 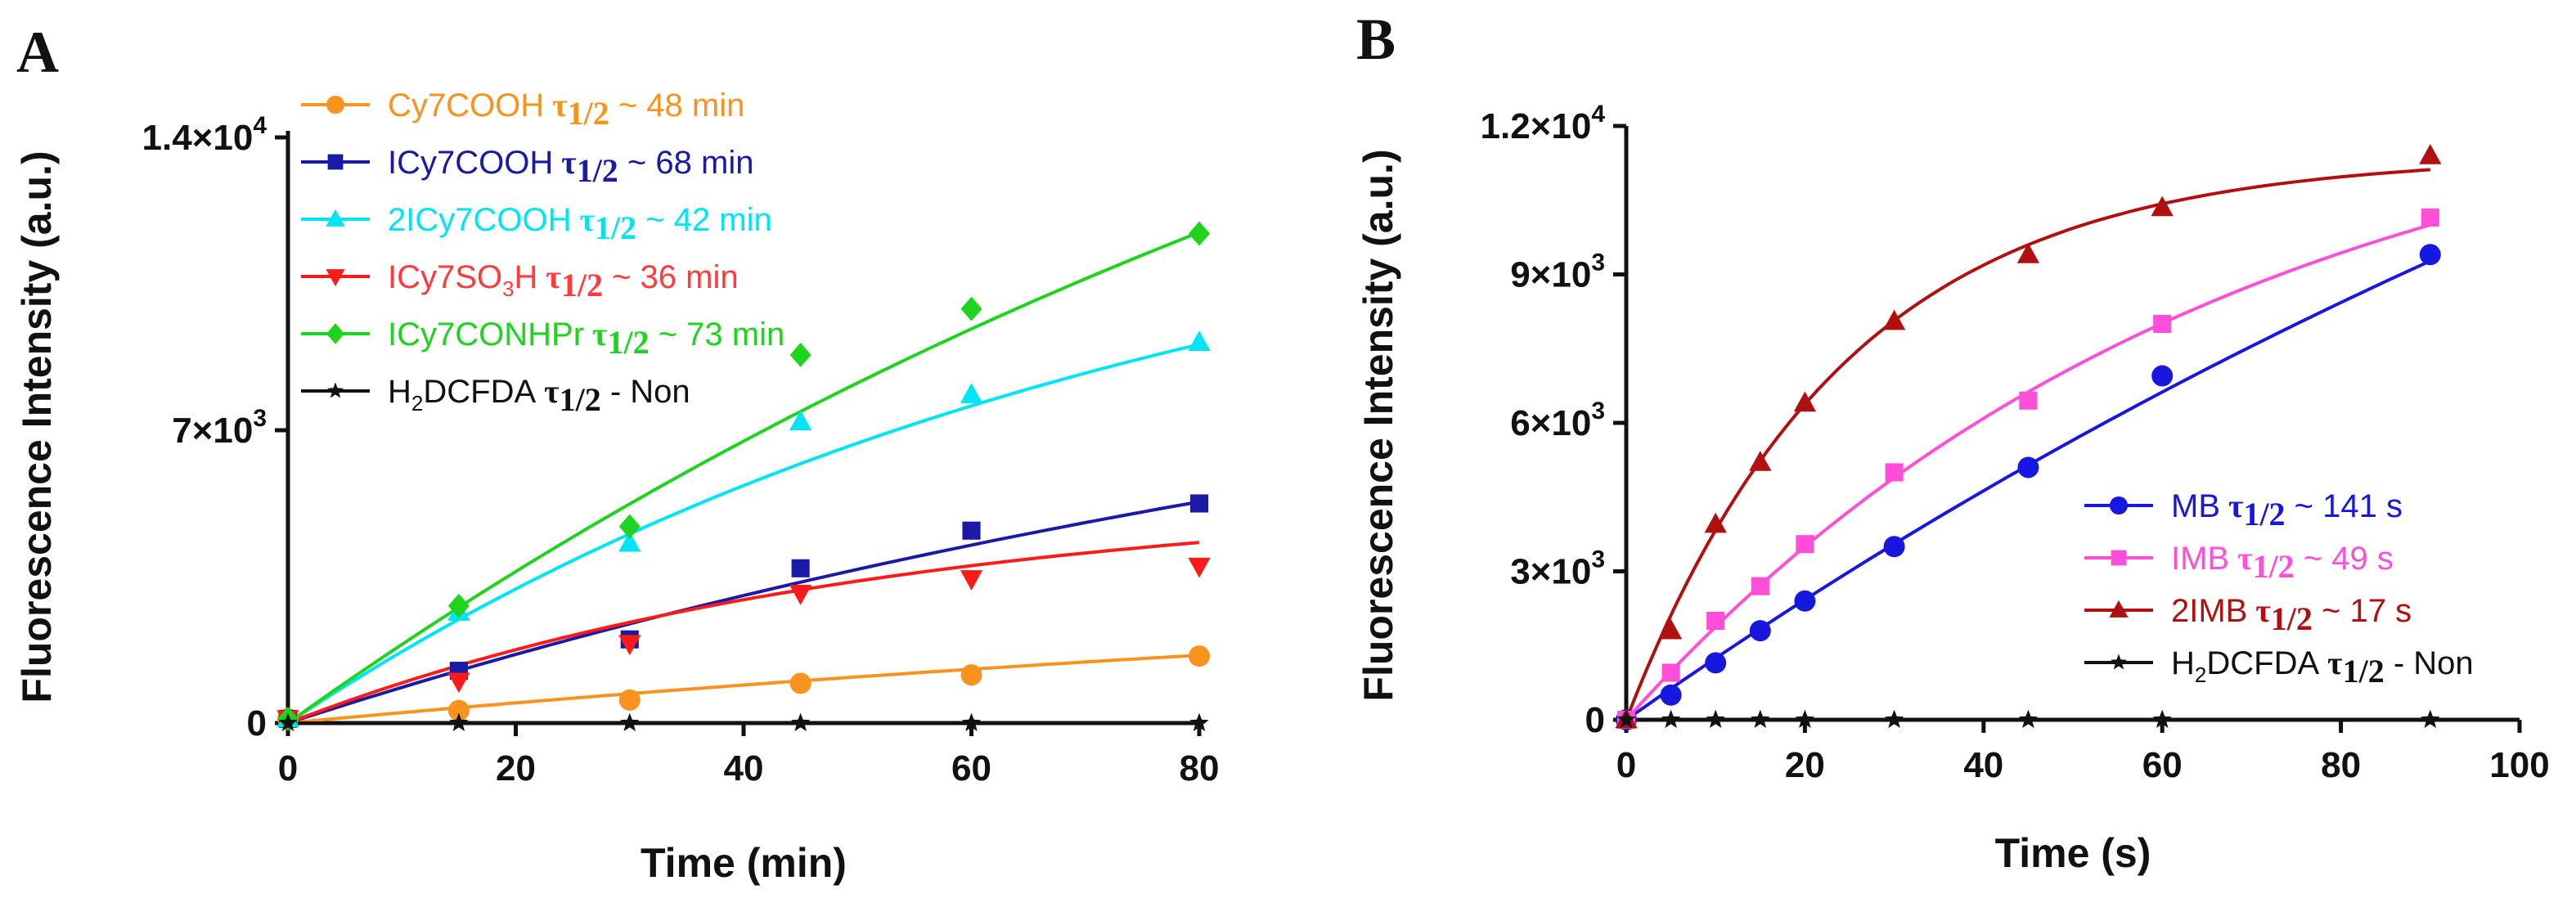 I want to click on y-tick-label: 1.4×10⁴, so click(x=205, y=135).